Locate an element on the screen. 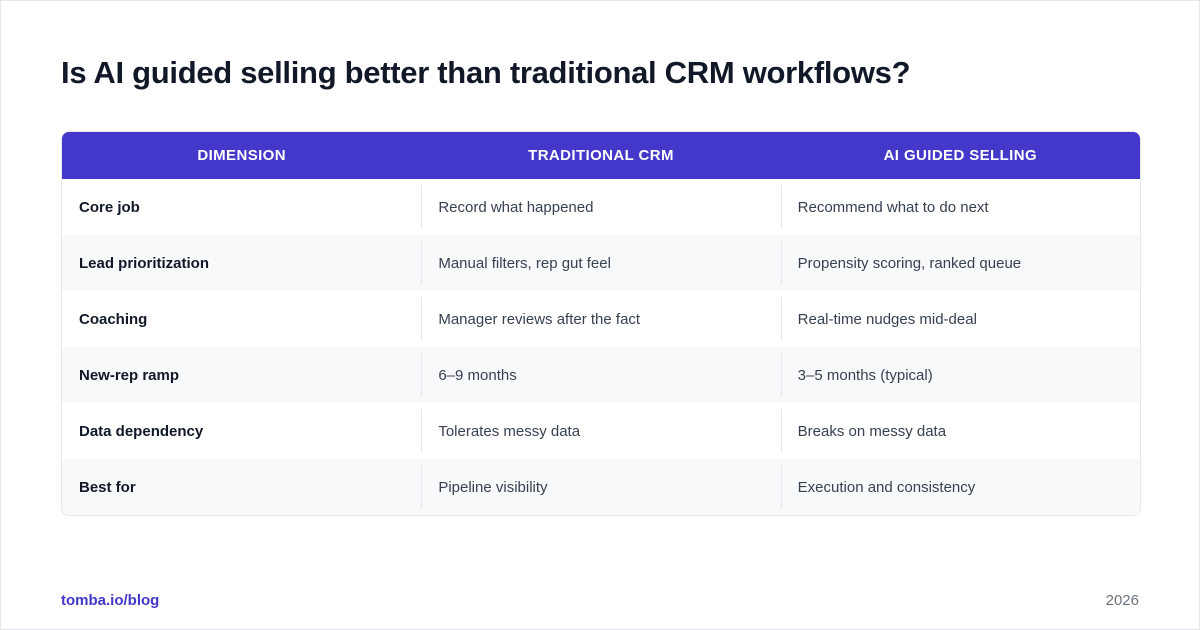 The image size is (1200, 630). dimension-cell: New-rep ramp is located at coordinates (129, 375).